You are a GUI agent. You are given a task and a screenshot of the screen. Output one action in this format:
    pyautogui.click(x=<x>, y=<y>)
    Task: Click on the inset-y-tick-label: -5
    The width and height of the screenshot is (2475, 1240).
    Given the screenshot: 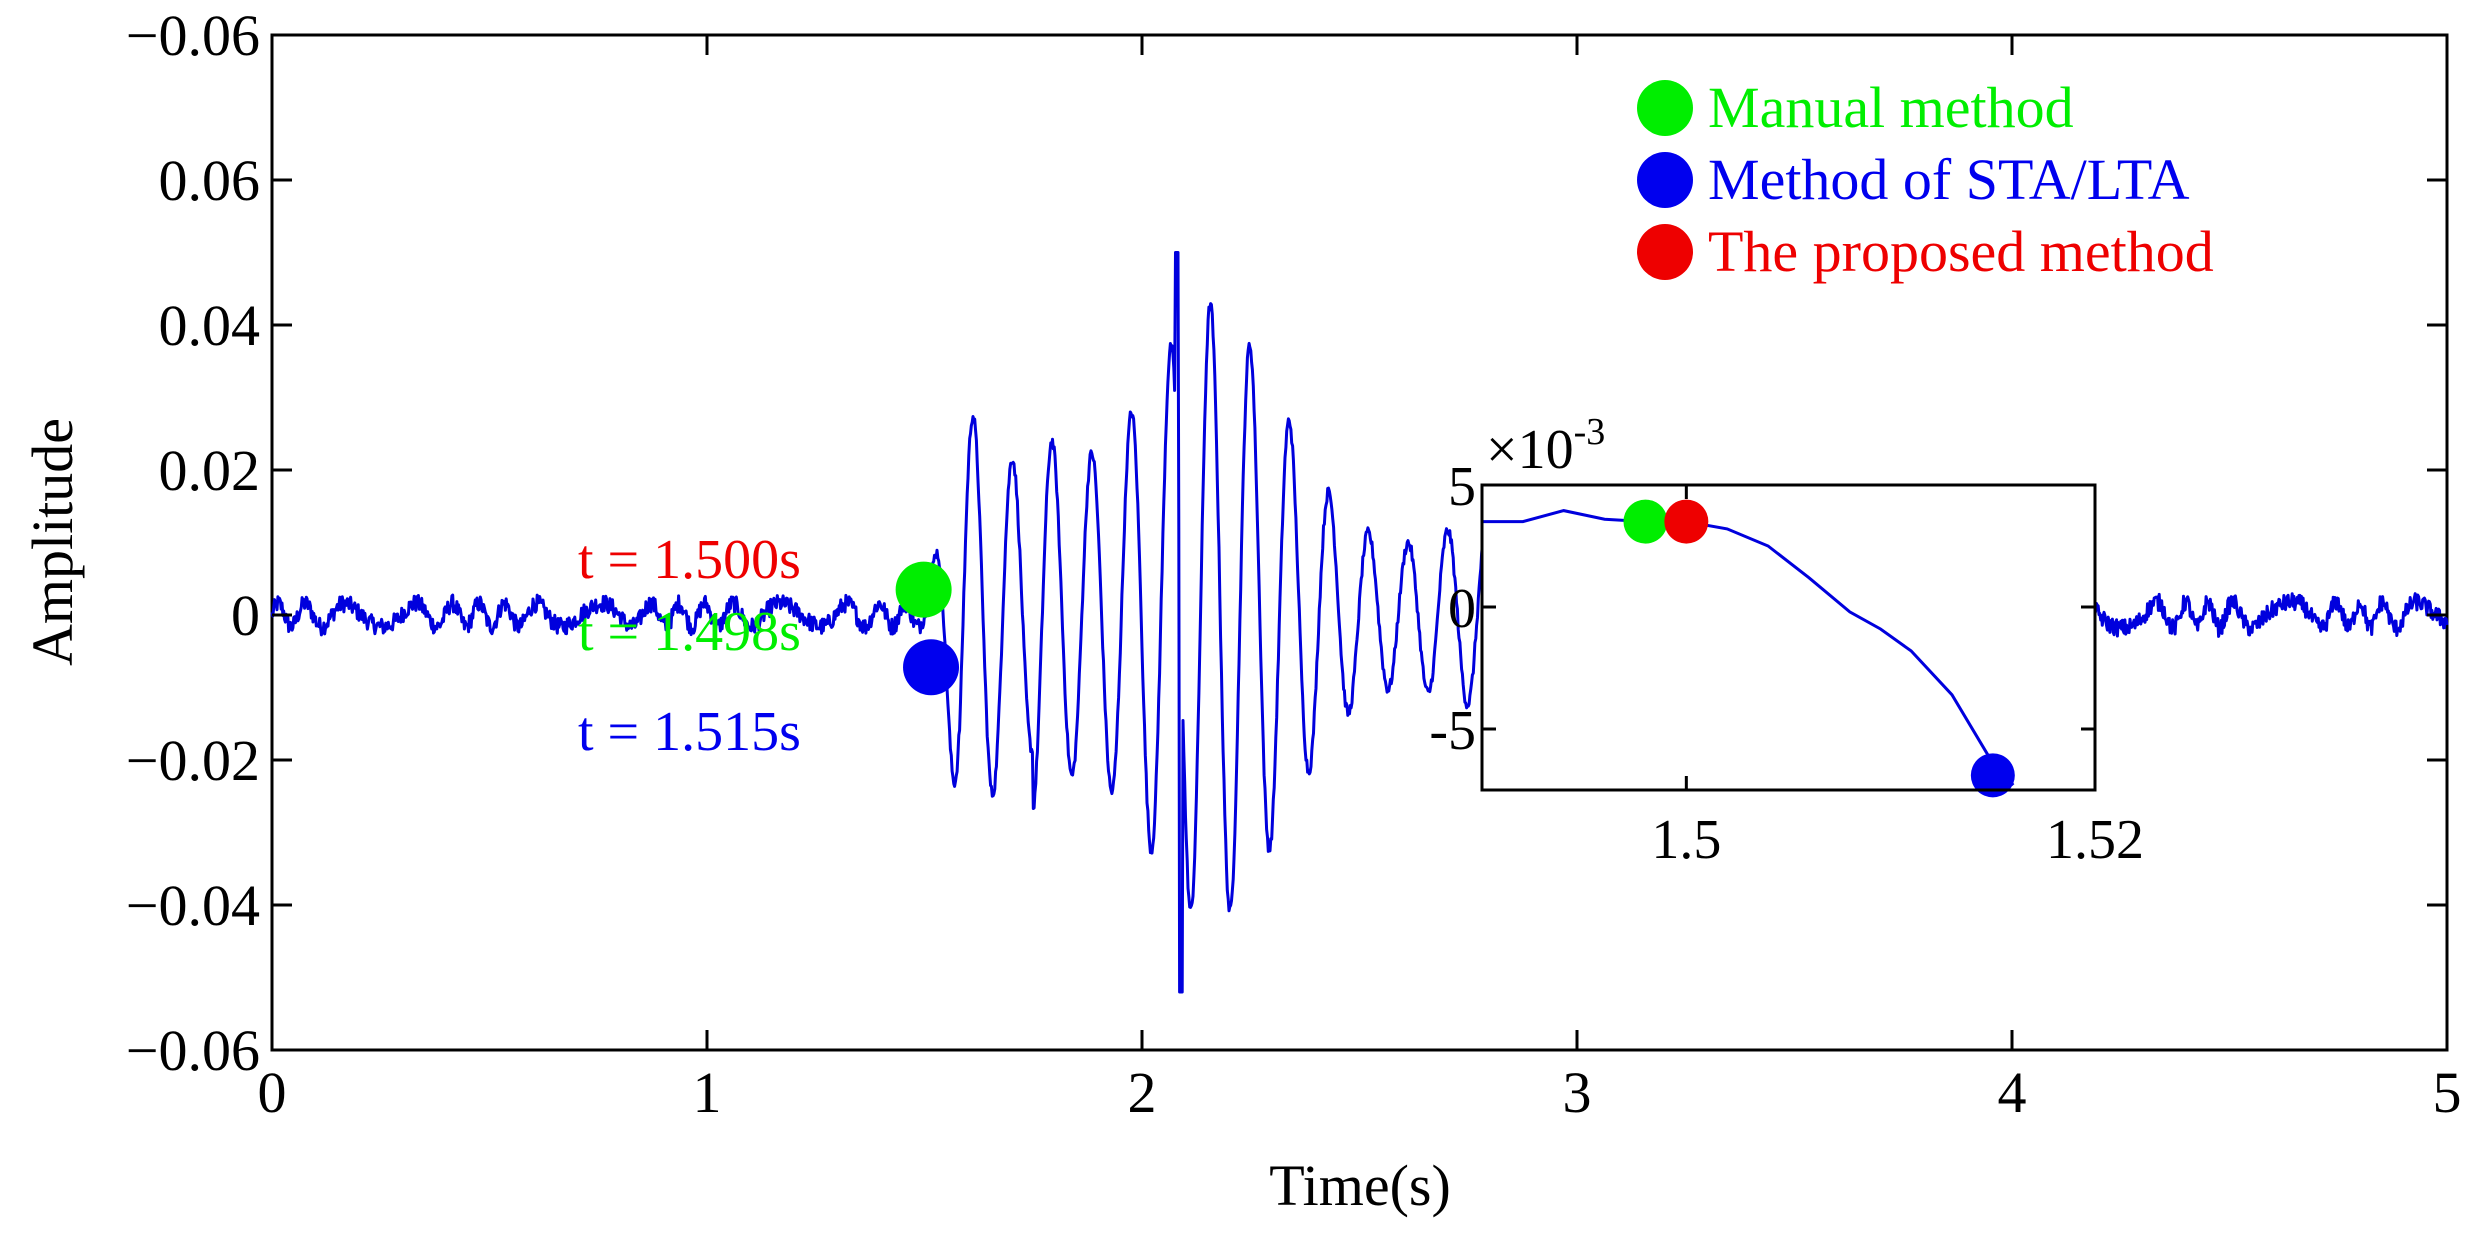 What is the action you would take?
    pyautogui.click(x=1452, y=731)
    